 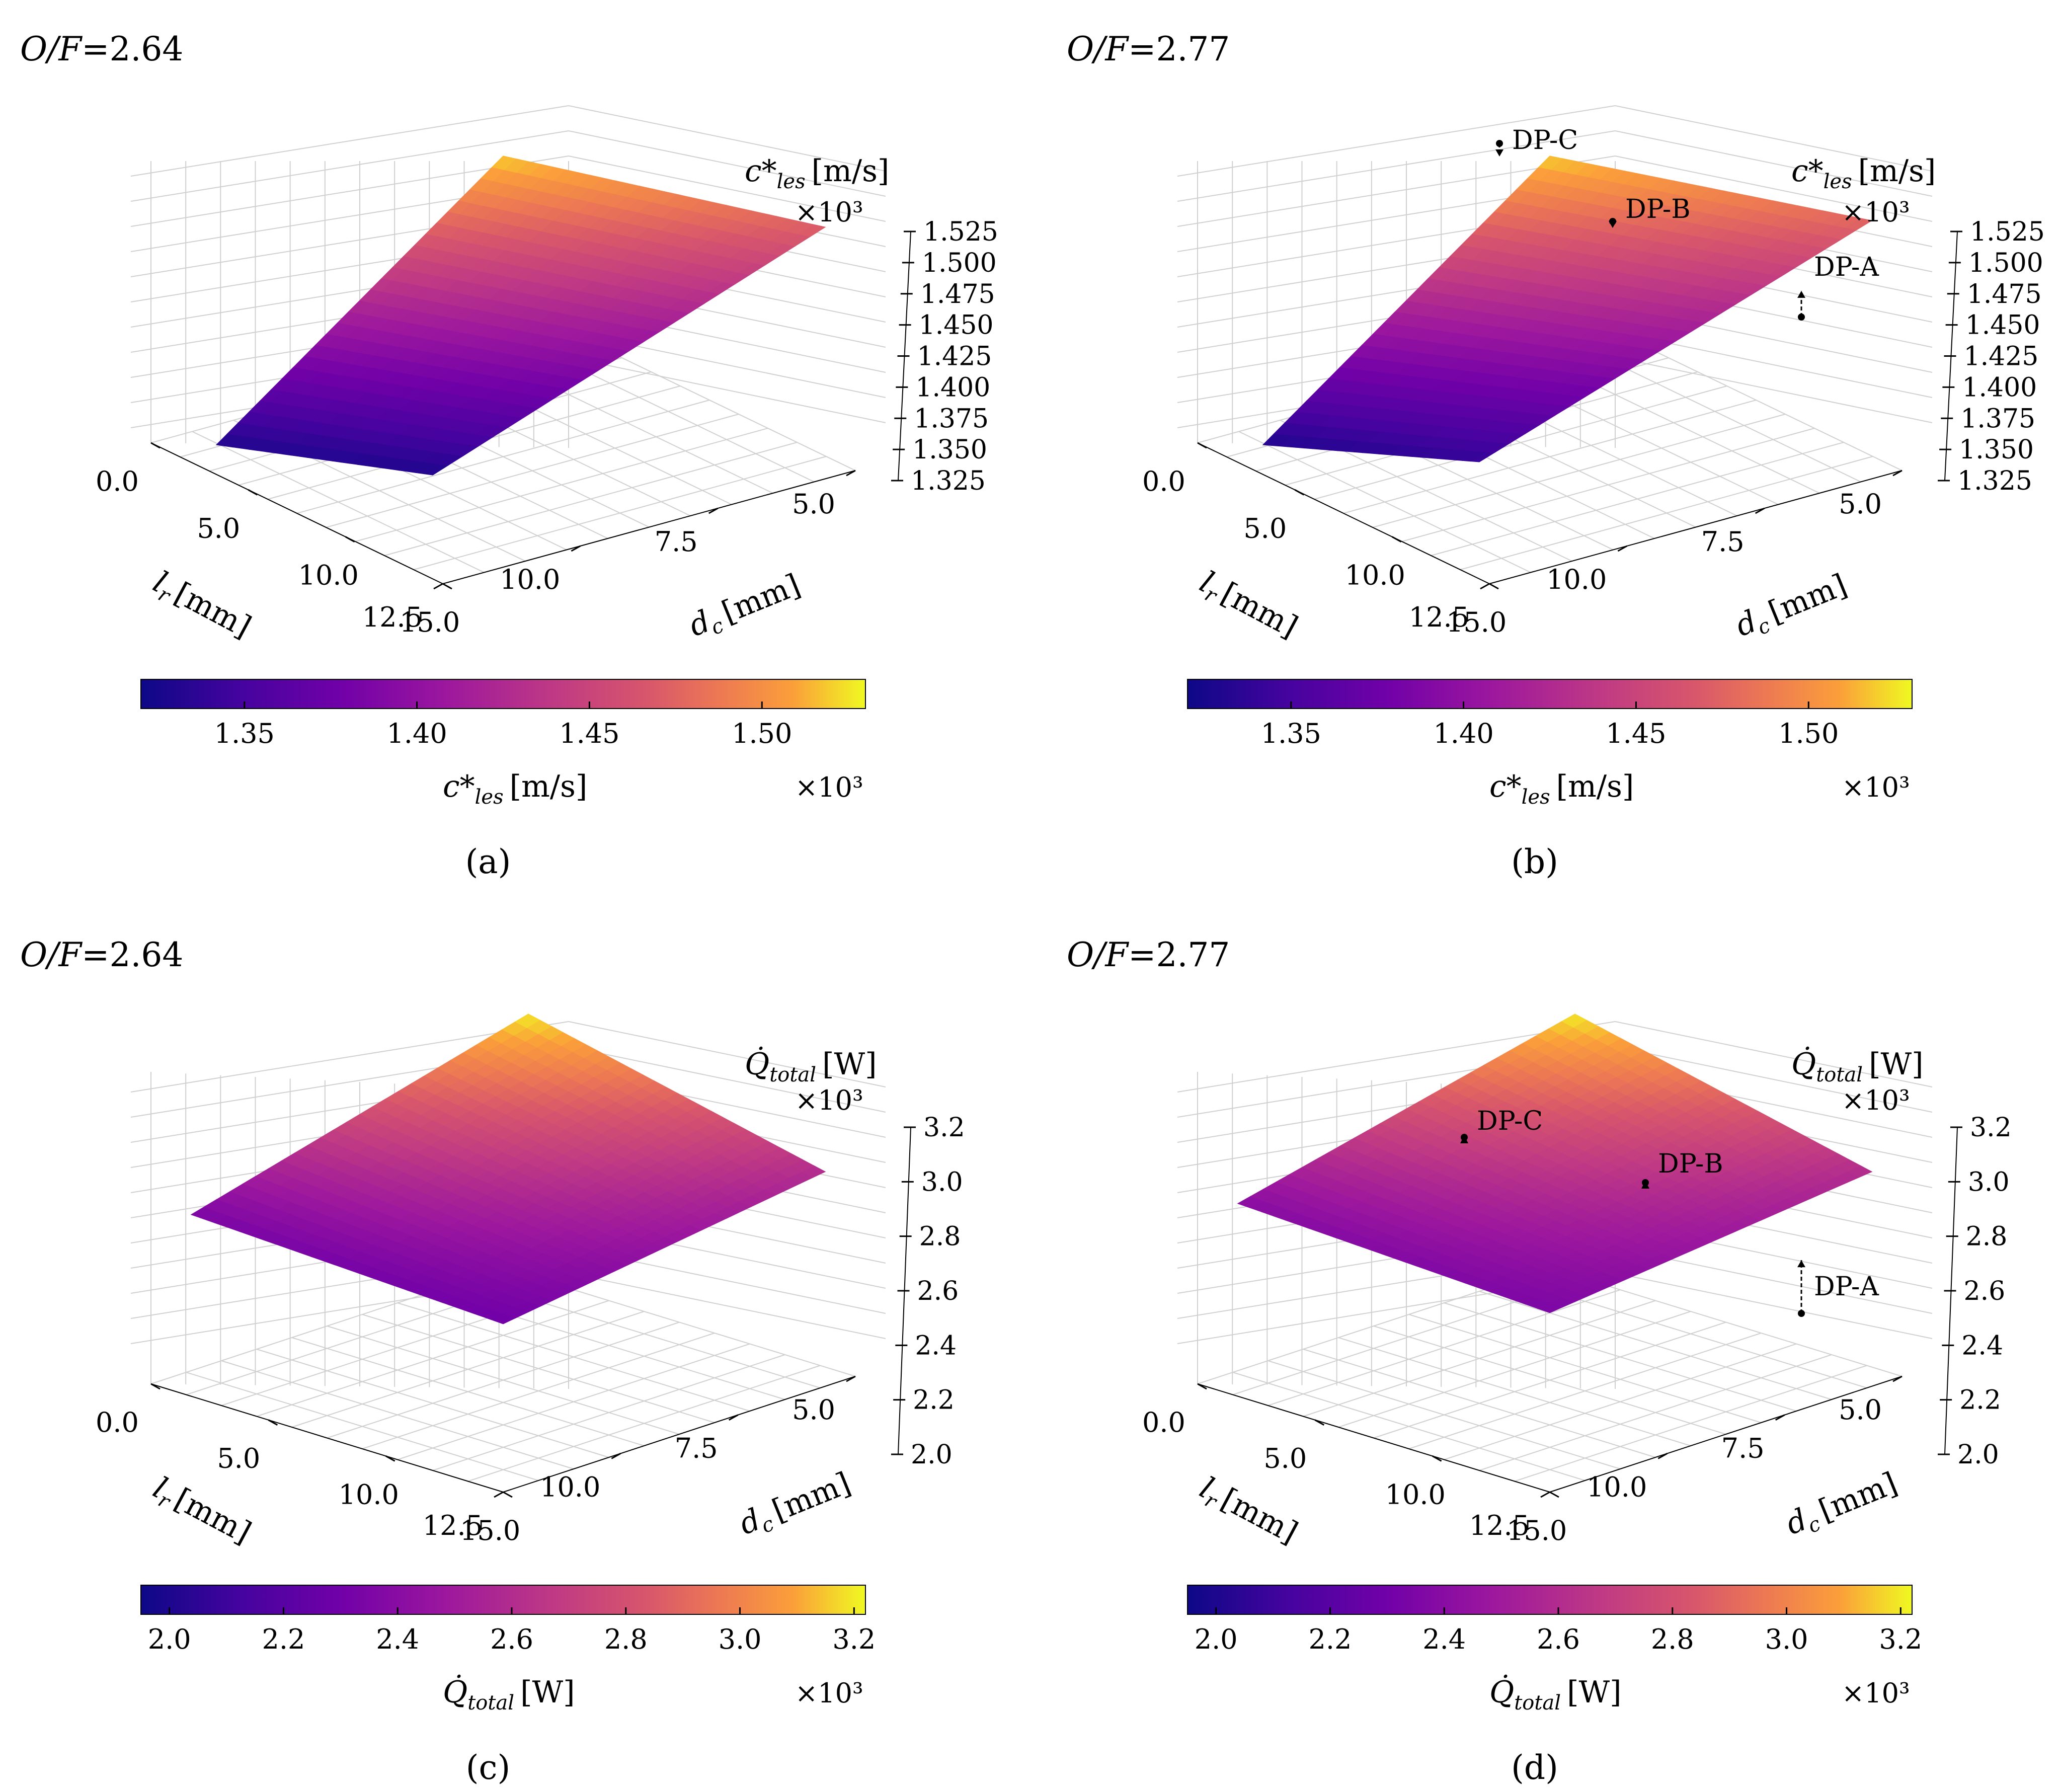 What do you see at coordinates (1545, 140) in the screenshot?
I see `design-point-label: DP-C` at bounding box center [1545, 140].